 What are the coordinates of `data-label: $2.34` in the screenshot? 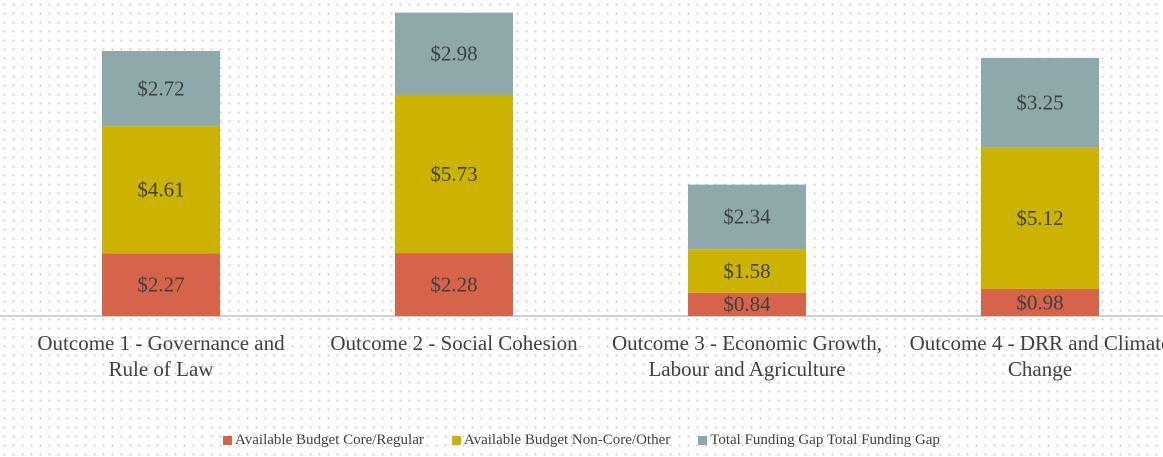 It's located at (747, 217).